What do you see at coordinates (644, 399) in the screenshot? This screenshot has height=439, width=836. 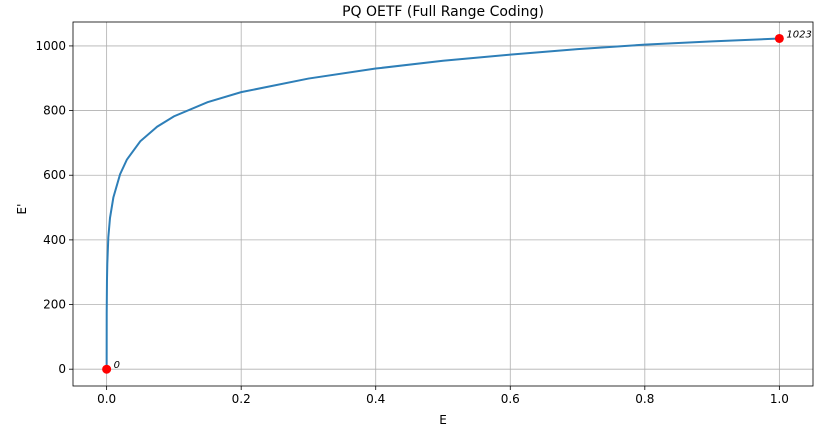 I see `x-tick-label: 0.8` at bounding box center [644, 399].